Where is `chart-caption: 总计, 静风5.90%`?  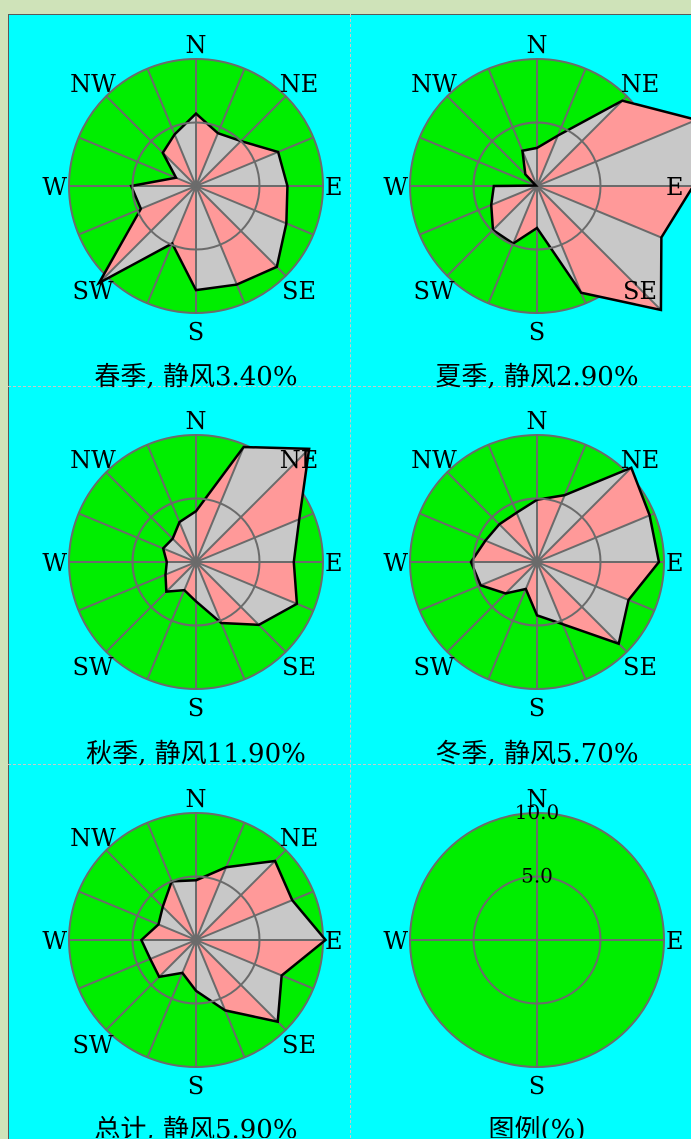 chart-caption: 总计, 静风5.90% is located at coordinates (195, 1126).